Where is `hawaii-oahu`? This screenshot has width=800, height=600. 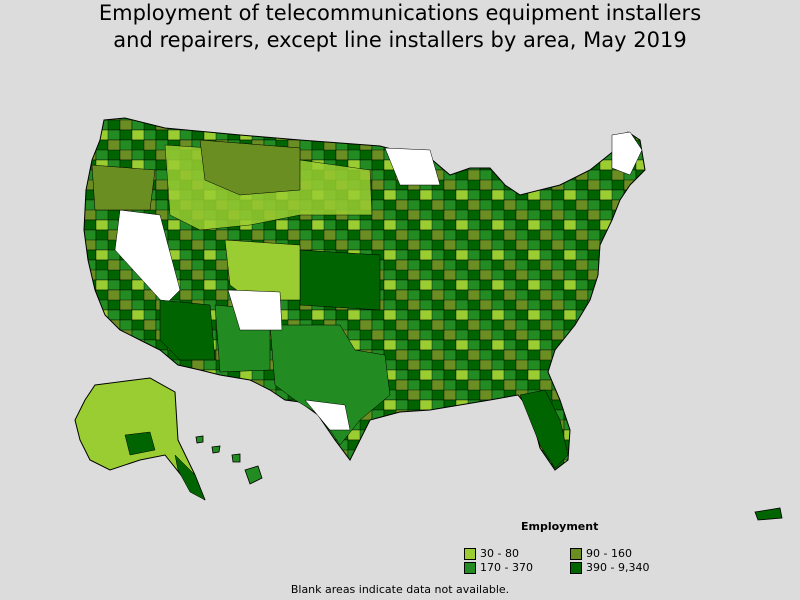
hawaii-oahu is located at coordinates (216, 449).